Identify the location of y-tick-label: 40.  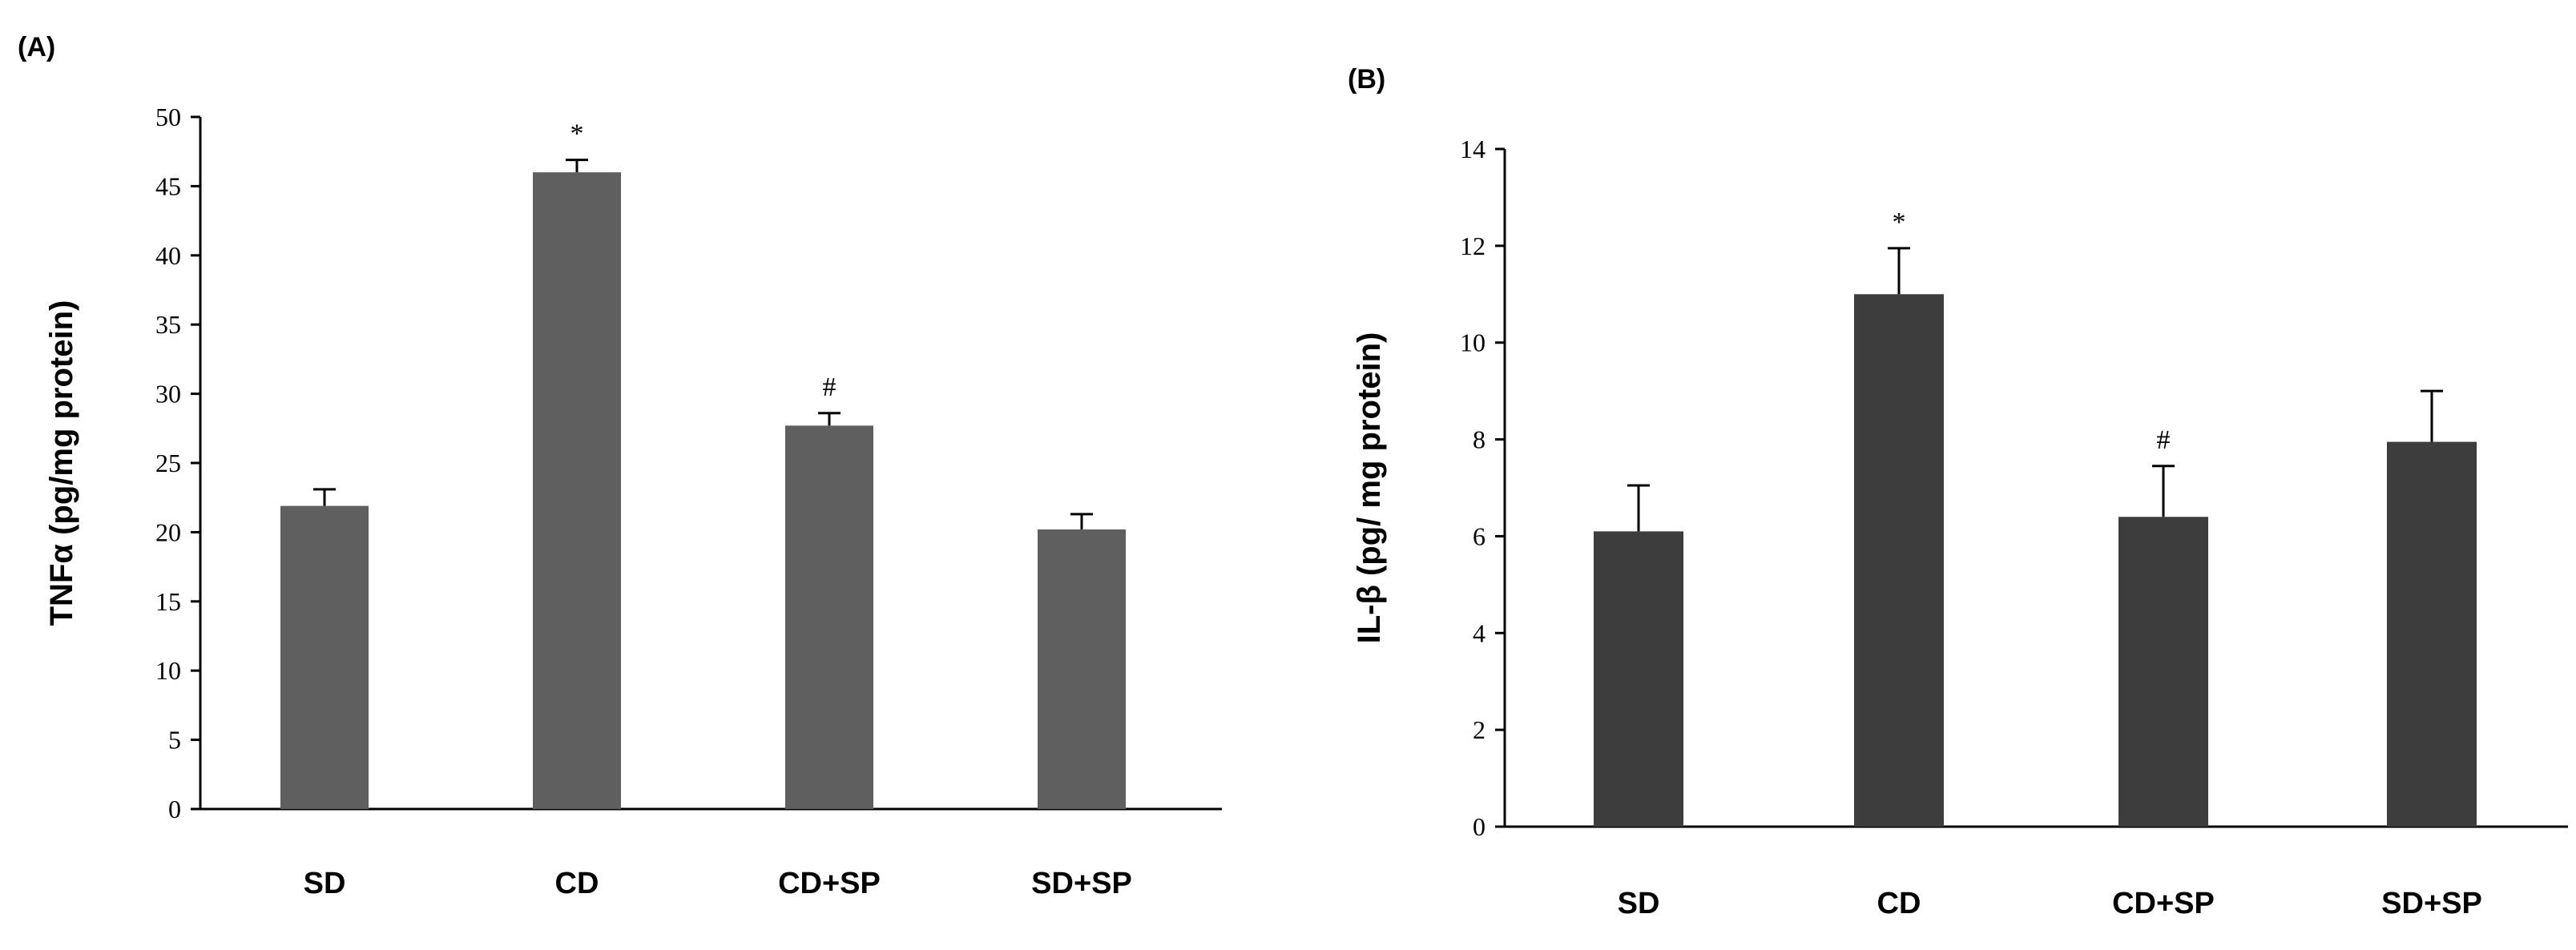
(168, 255).